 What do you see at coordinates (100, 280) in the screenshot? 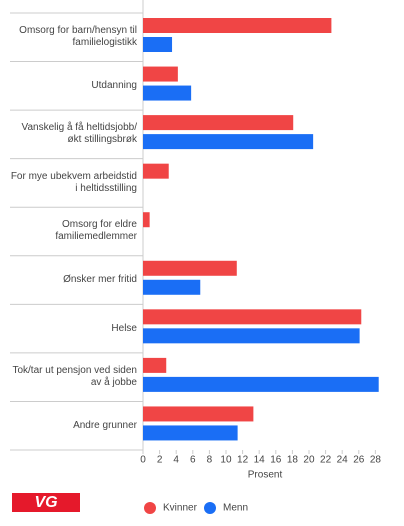
I see `category-label: Ønsker mer fritid` at bounding box center [100, 280].